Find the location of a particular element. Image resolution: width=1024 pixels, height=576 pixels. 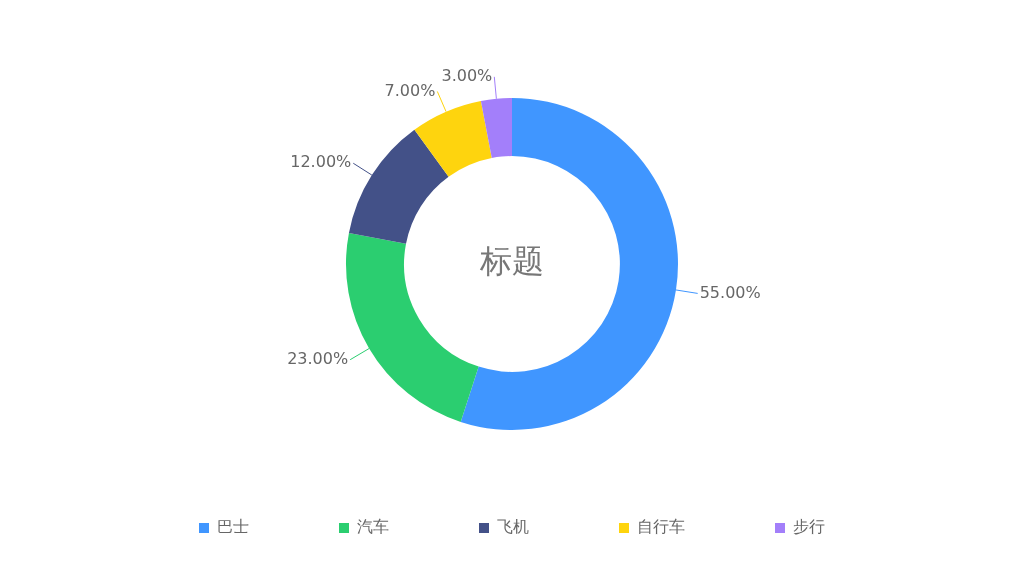

legend-label: 自行车 is located at coordinates (661, 527).